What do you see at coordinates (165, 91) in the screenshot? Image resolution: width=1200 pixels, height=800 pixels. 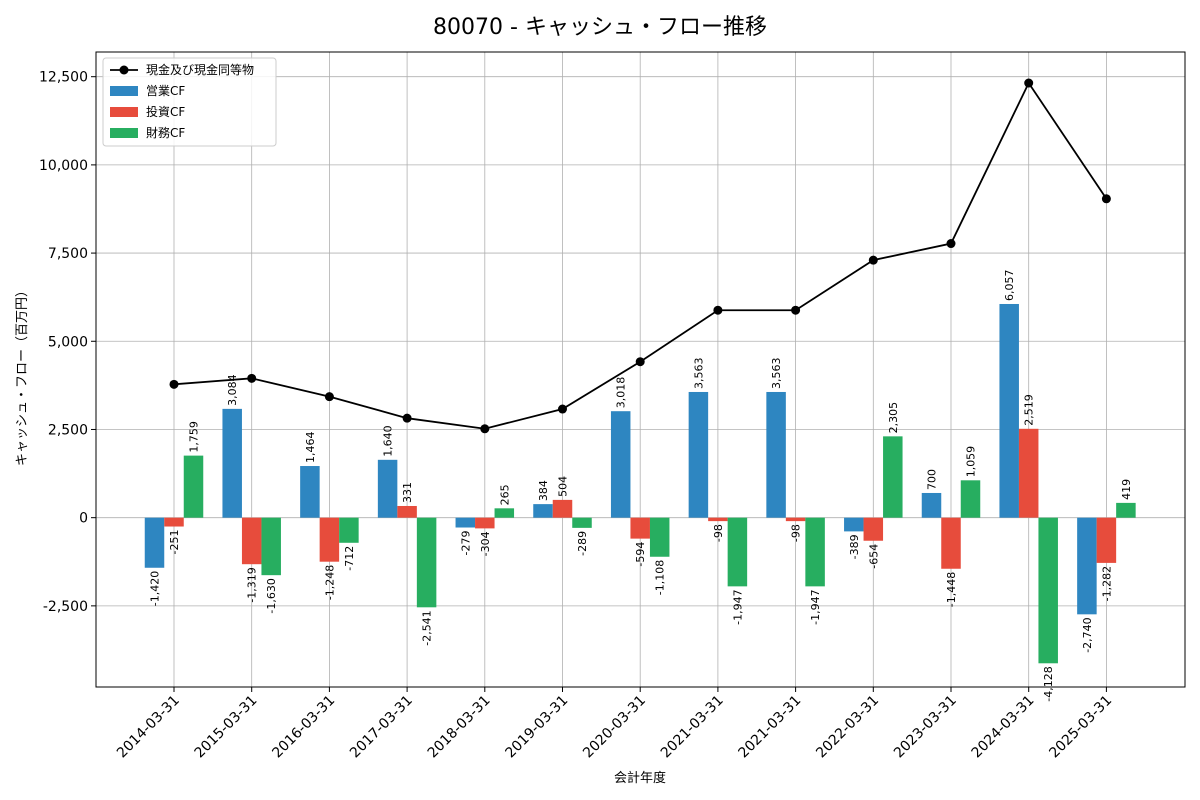 I see `legend-entry: 営業CF` at bounding box center [165, 91].